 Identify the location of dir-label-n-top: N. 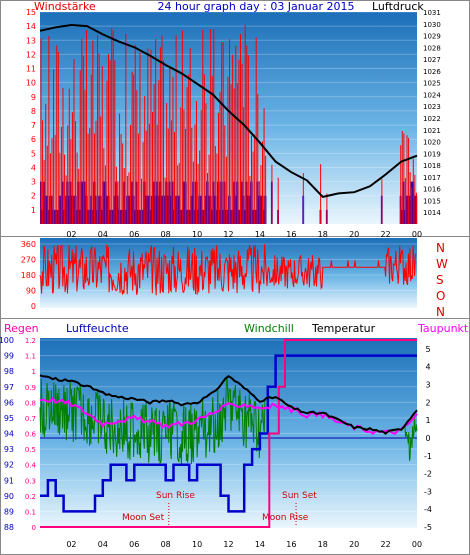
(440, 248).